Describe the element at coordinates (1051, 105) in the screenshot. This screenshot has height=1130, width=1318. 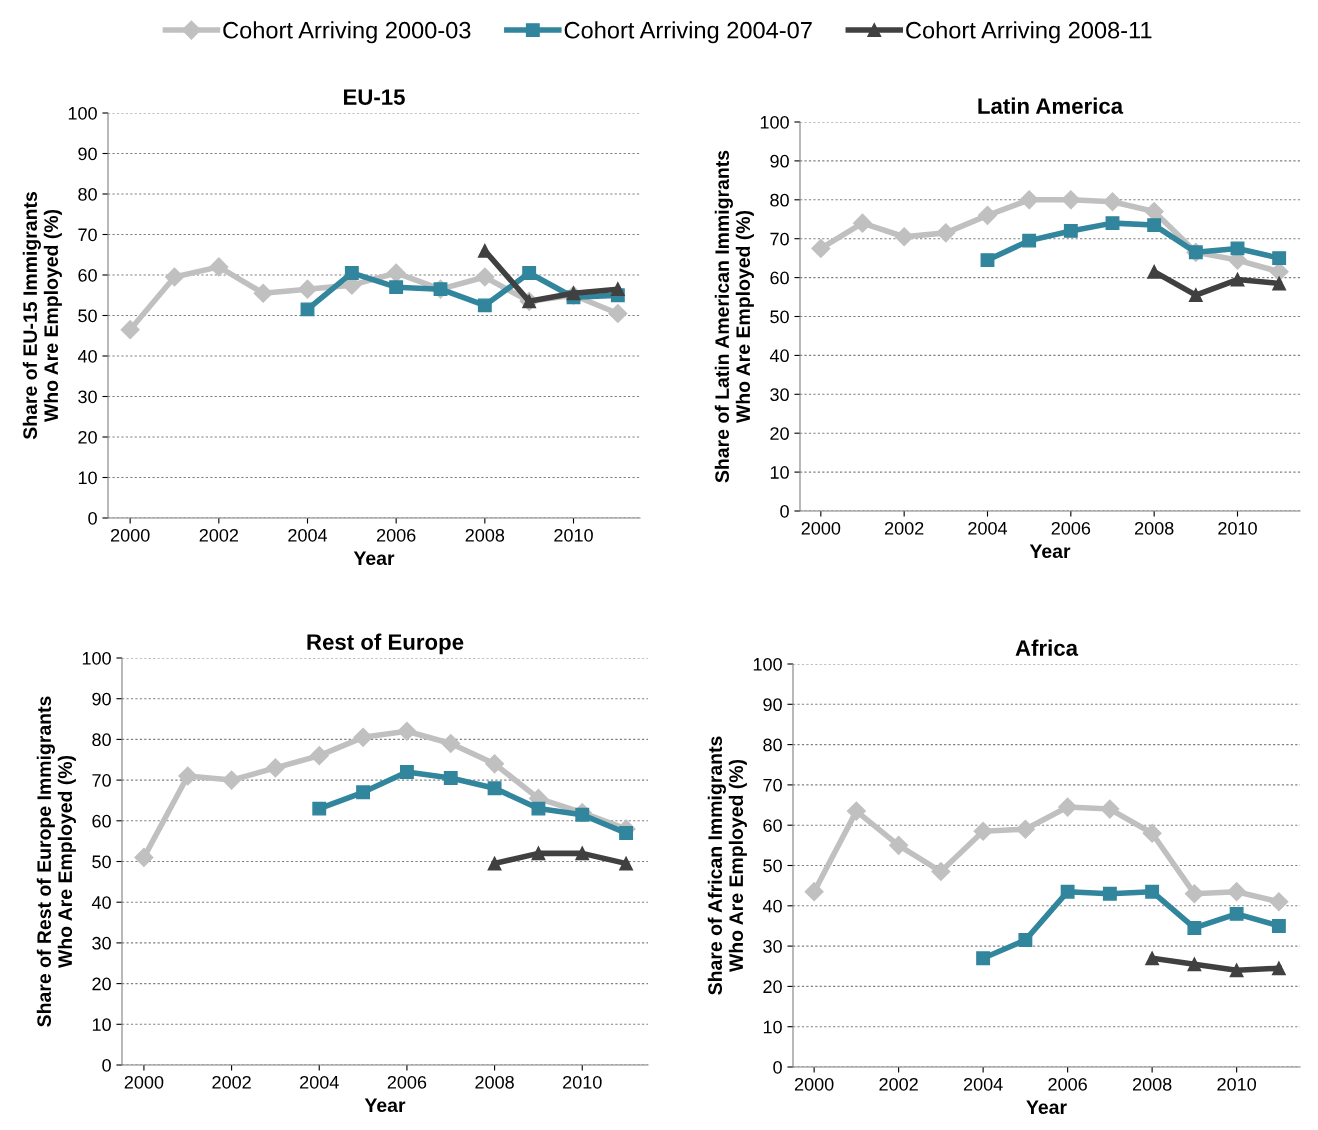
I see `chart-title: Latin America` at that location.